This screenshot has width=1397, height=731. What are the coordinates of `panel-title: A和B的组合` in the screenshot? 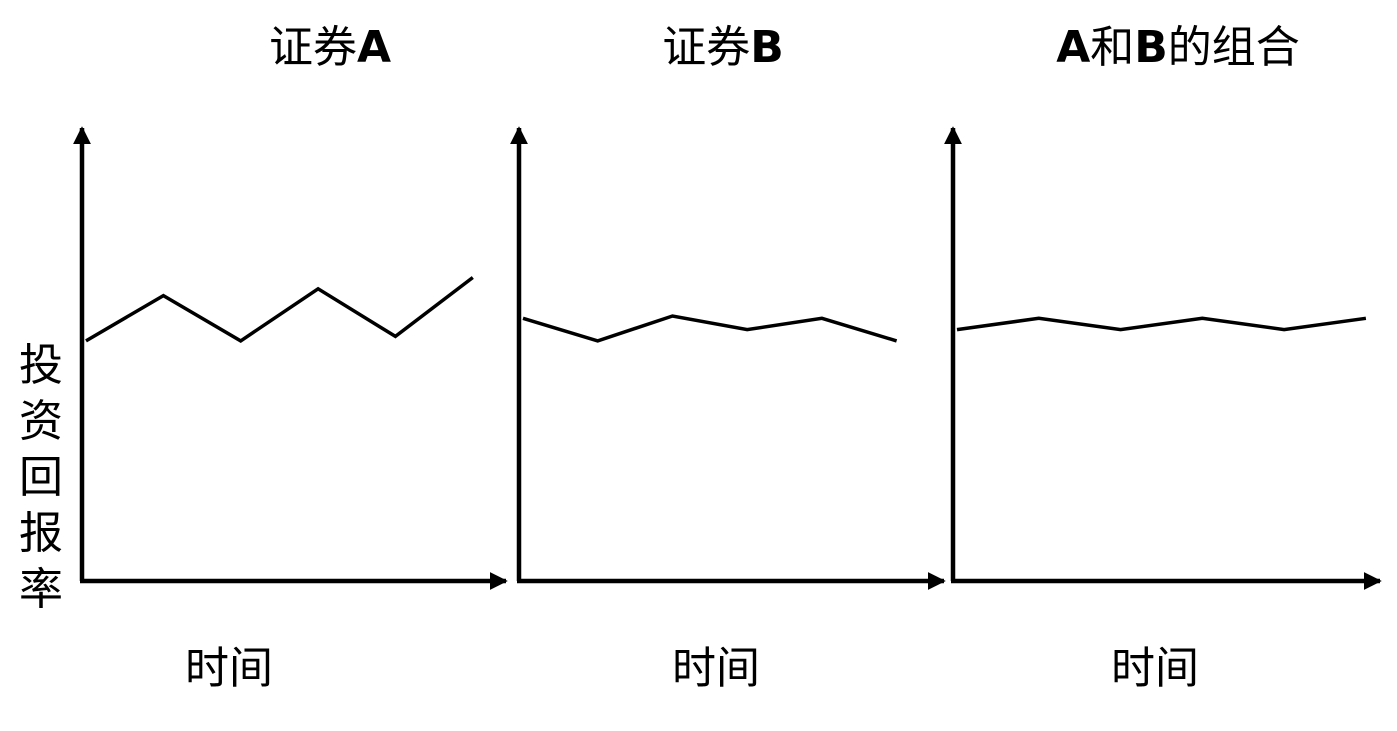 It's located at (1178, 47).